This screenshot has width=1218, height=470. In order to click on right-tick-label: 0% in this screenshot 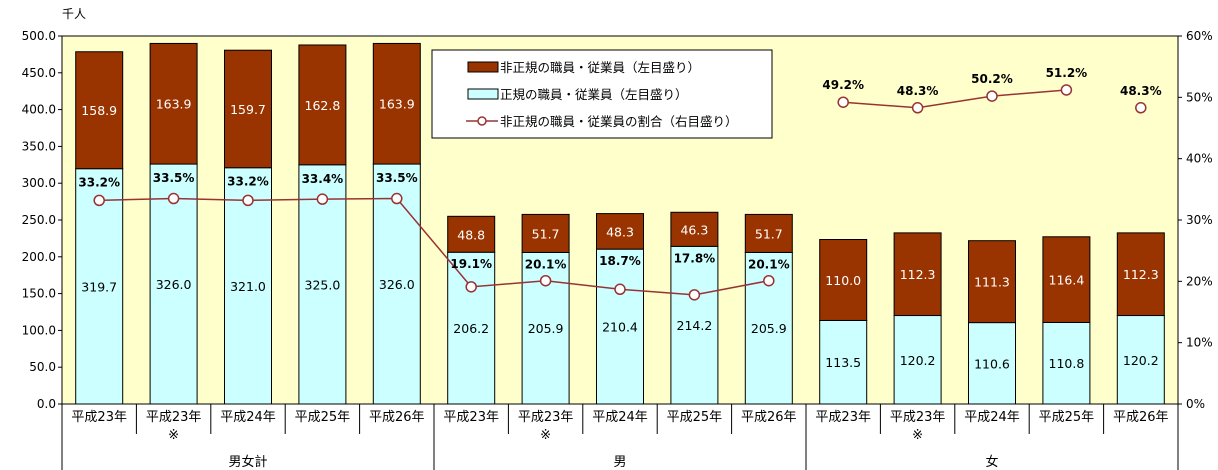, I will do `click(1195, 404)`.